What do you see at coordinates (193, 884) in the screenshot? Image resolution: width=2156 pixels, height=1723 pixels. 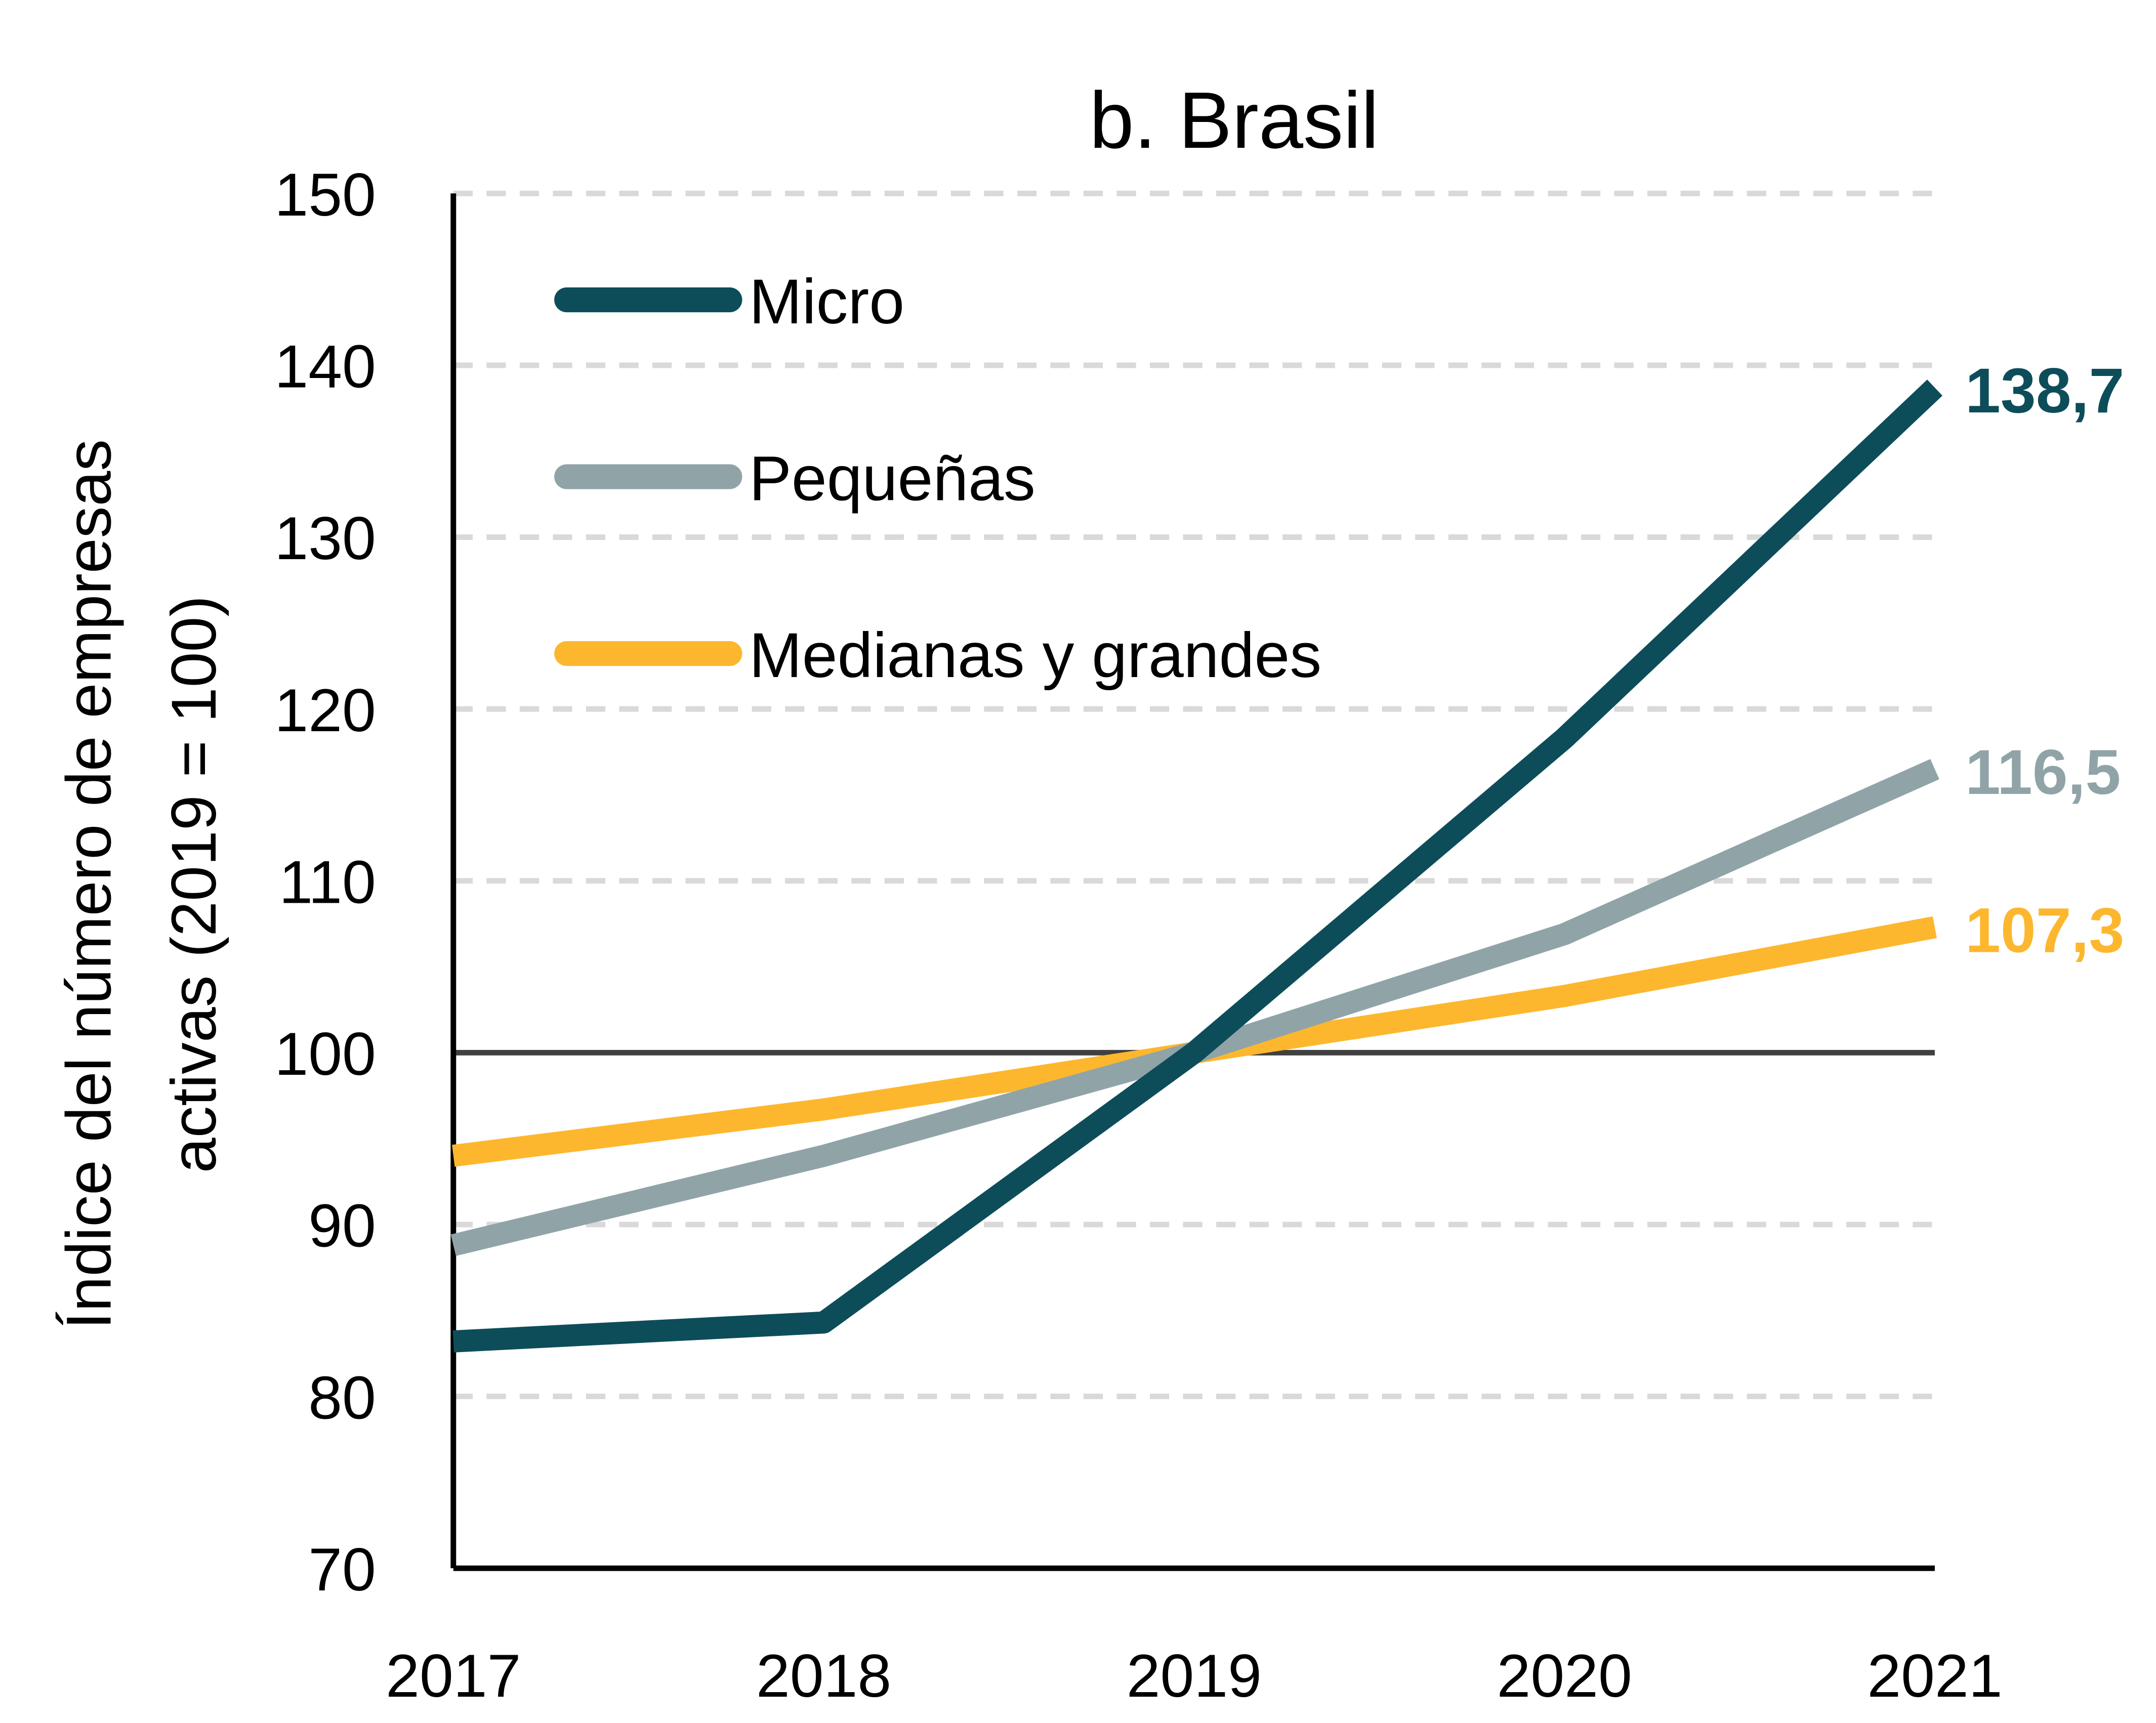 I see `y-axis-label-line-2: activas (2019 = 100)` at bounding box center [193, 884].